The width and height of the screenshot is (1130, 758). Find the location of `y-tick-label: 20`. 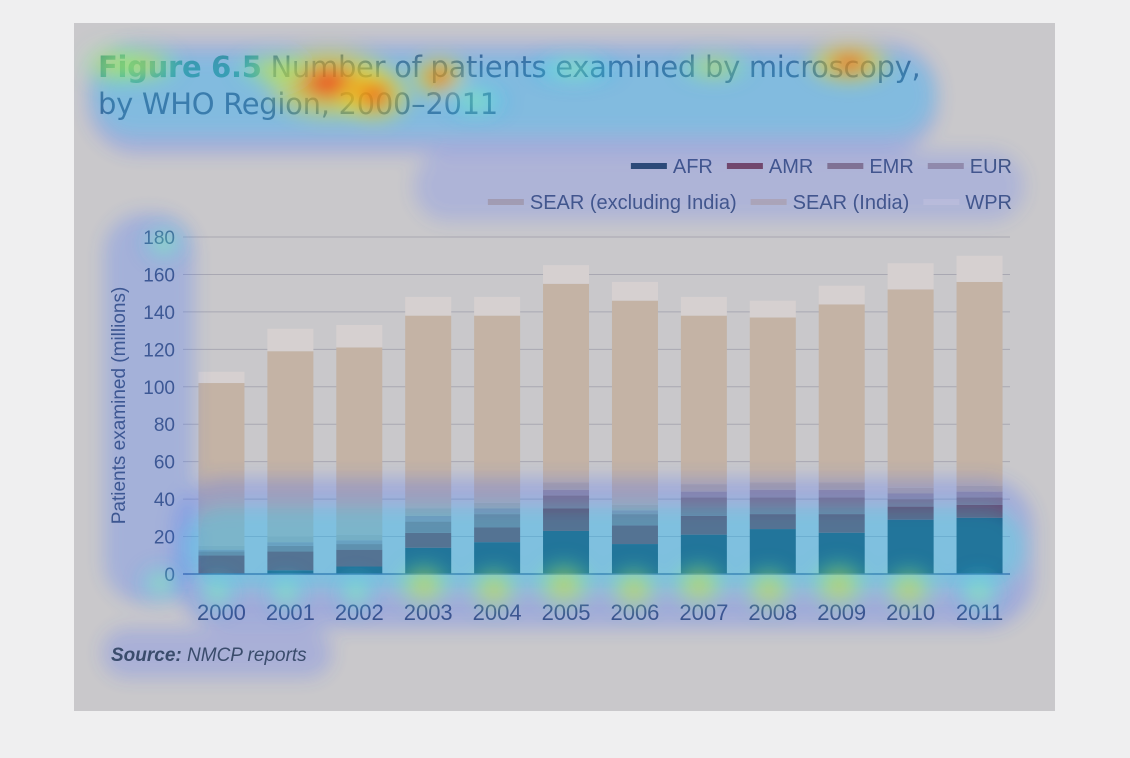

y-tick-label: 20 is located at coordinates (164, 538).